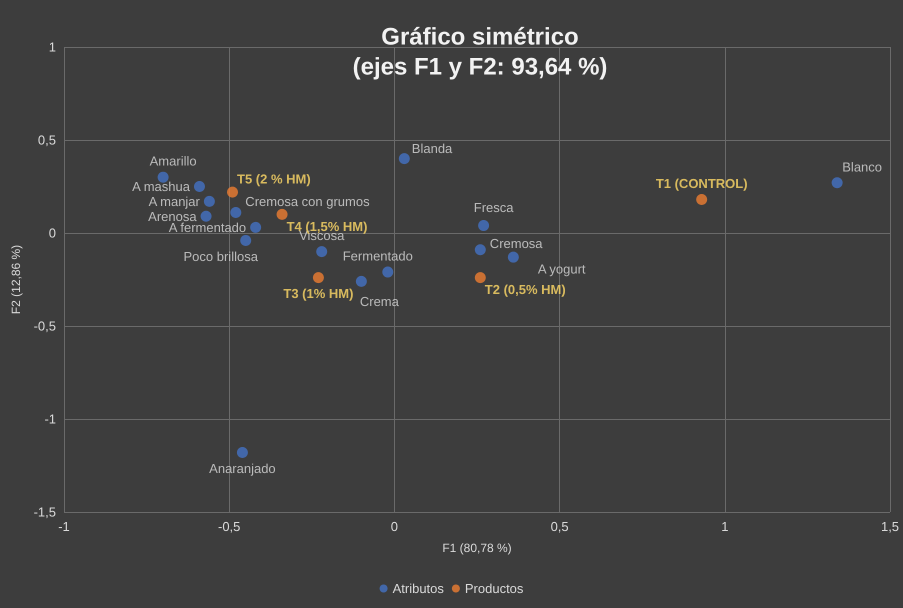  Describe the element at coordinates (229, 526) in the screenshot. I see `x-tick-label: -0,5` at that location.